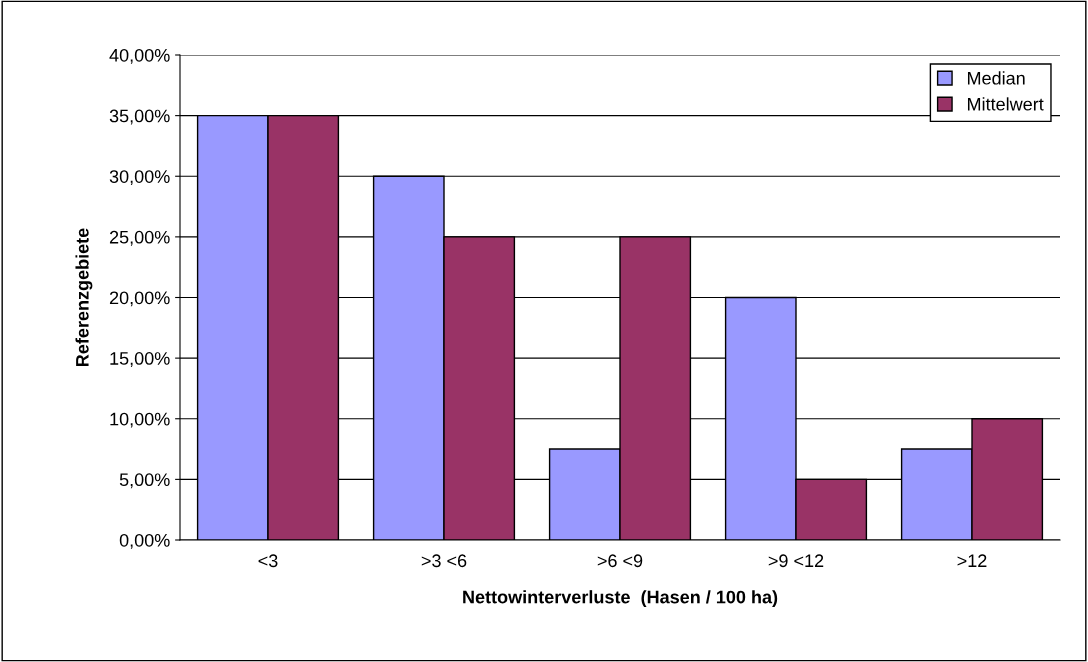 The height and width of the screenshot is (662, 1088). What do you see at coordinates (139, 178) in the screenshot?
I see `y-tick-label: 30,00%` at bounding box center [139, 178].